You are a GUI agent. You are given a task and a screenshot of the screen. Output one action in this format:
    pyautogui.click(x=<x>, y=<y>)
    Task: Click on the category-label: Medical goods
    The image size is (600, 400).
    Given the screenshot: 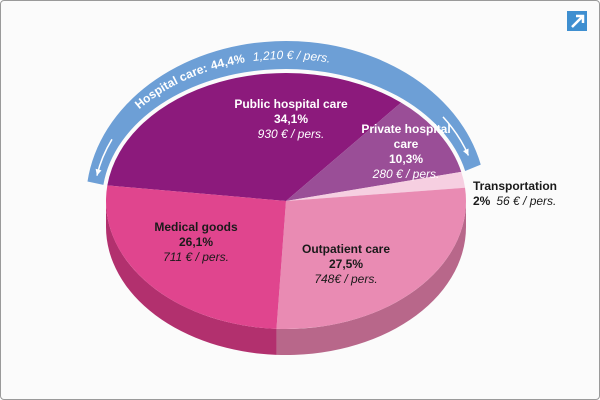 What is the action you would take?
    pyautogui.click(x=196, y=227)
    